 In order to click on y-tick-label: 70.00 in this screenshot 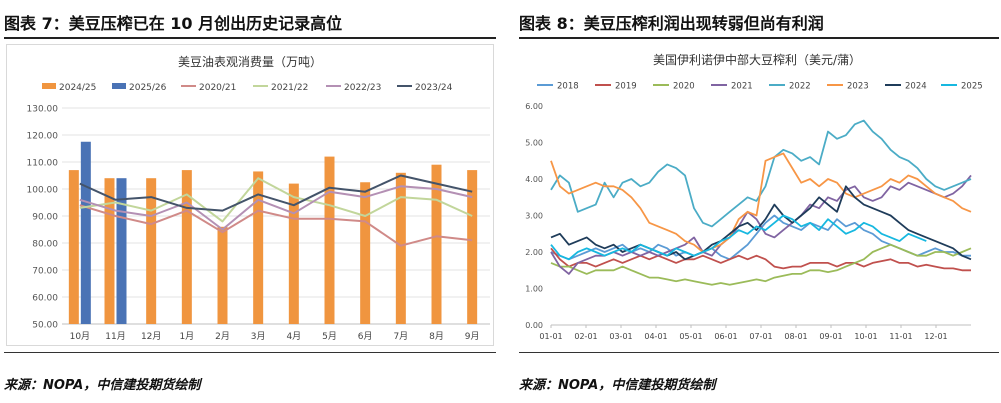, I will do `click(45, 272)`.